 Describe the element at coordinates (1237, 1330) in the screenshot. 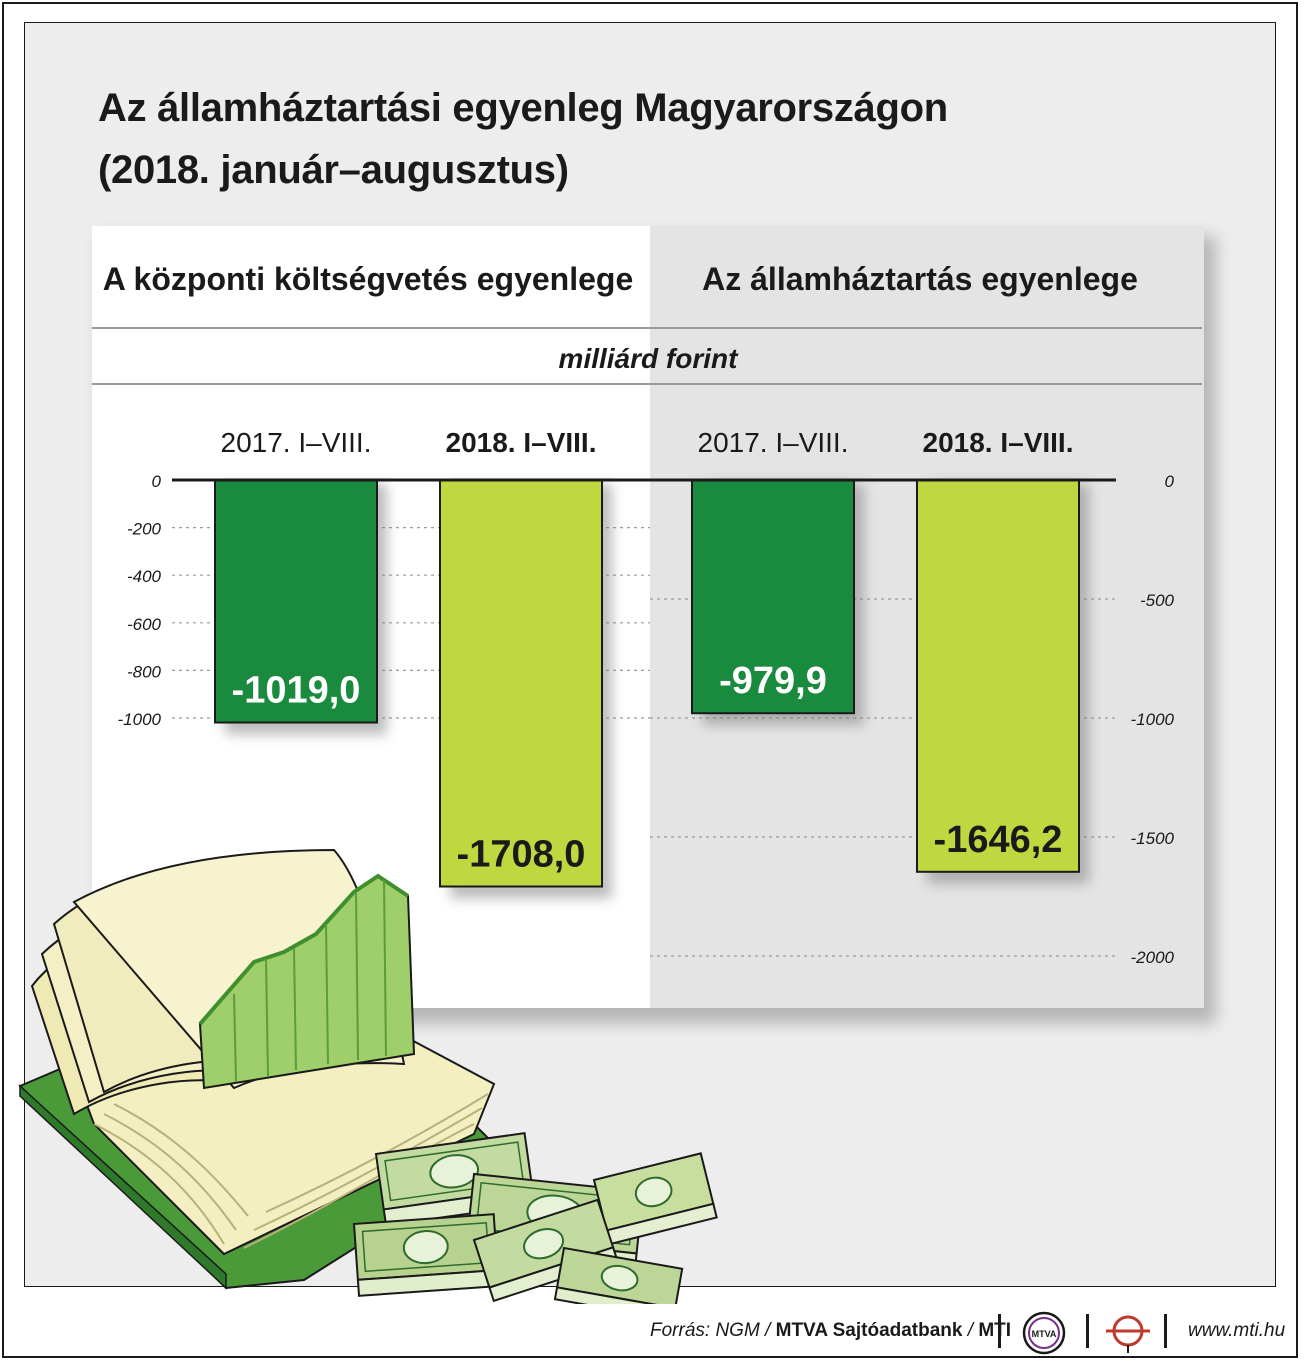

I see `website-link: www.mti.hu` at that location.